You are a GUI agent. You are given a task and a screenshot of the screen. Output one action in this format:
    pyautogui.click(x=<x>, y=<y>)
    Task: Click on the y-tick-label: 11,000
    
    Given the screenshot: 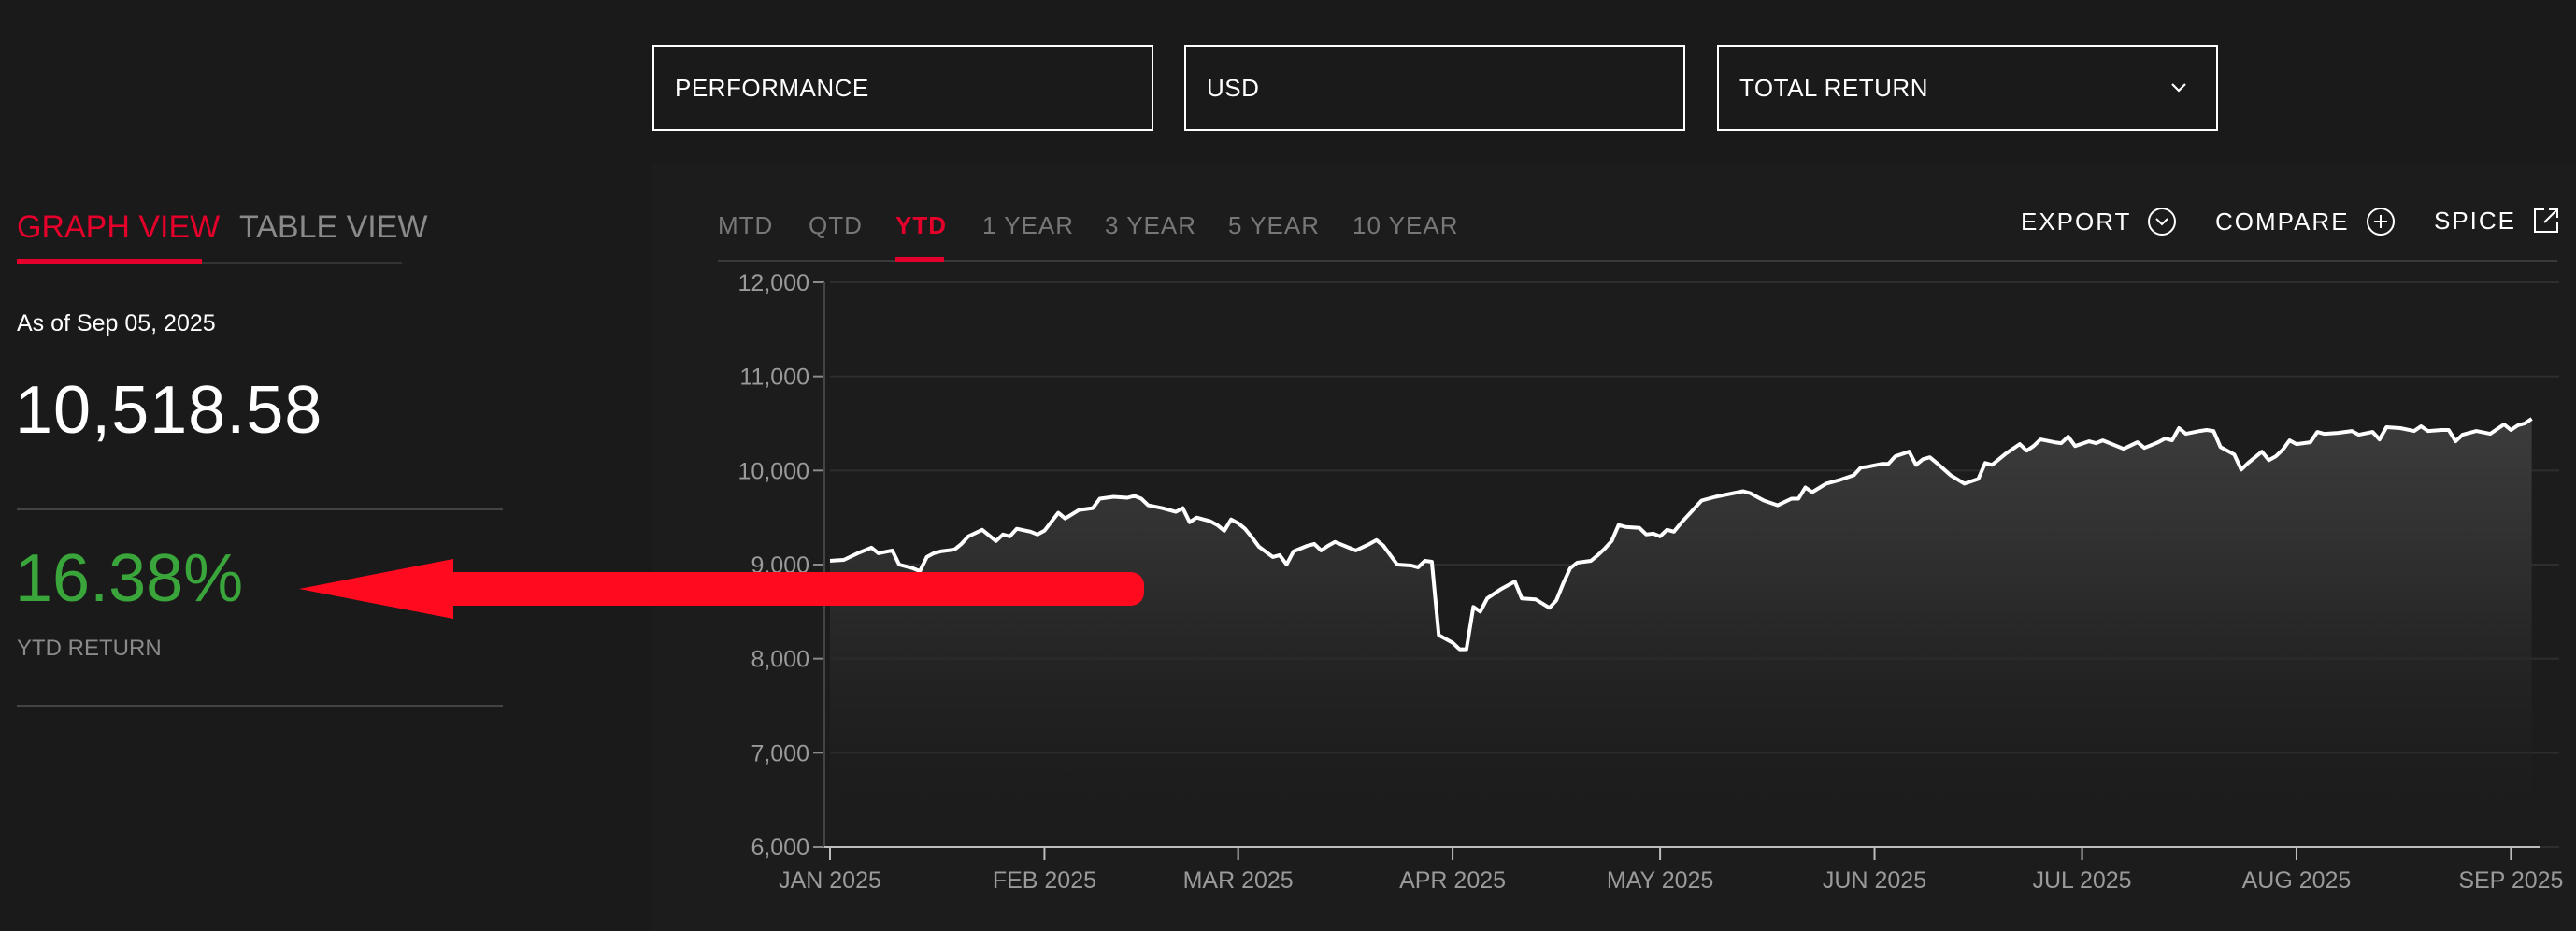 What is the action you would take?
    pyautogui.click(x=774, y=378)
    